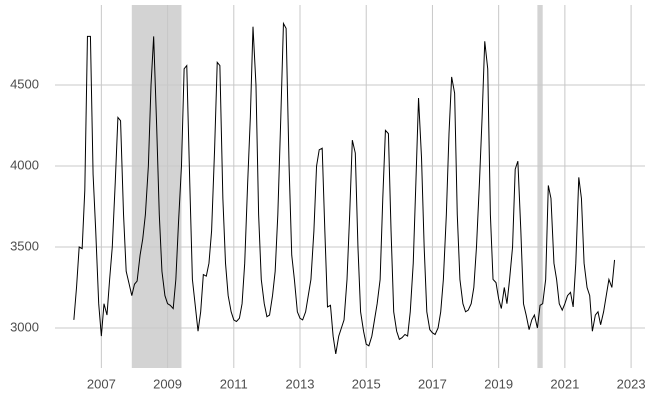 The image size is (650, 405). What do you see at coordinates (167, 383) in the screenshot?
I see `x-tick-label: 2009` at bounding box center [167, 383].